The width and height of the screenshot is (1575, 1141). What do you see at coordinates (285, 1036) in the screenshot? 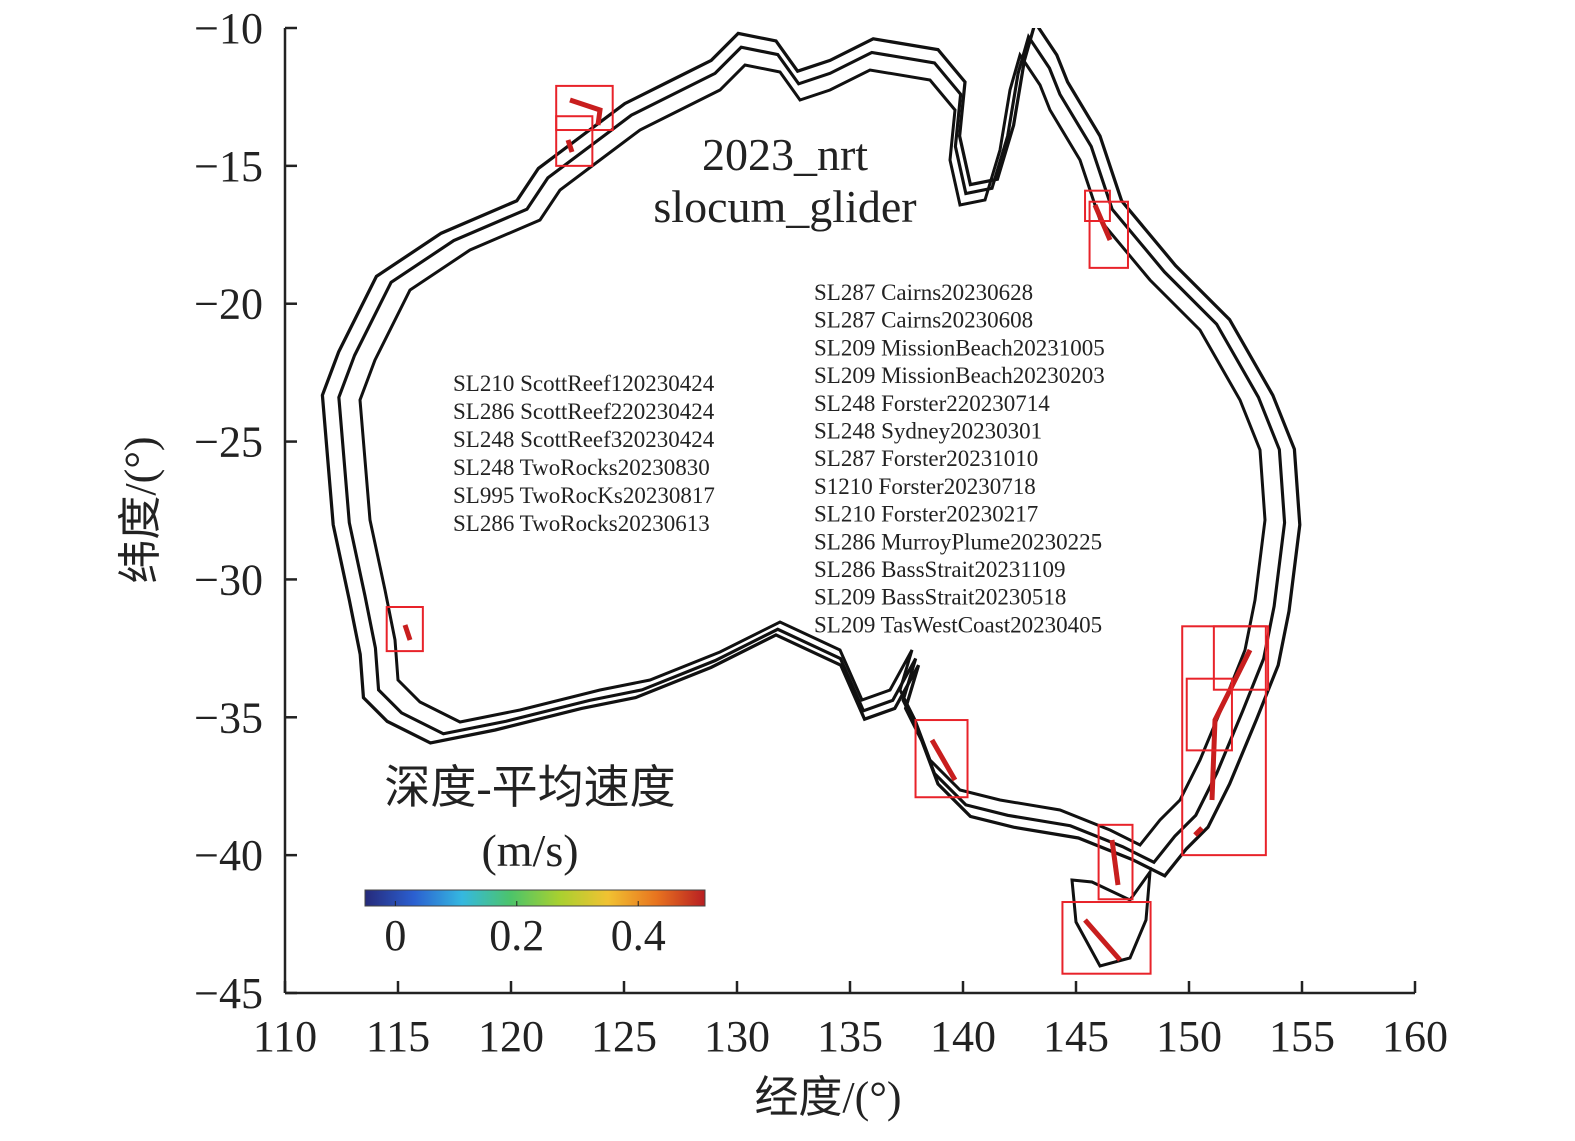
I see `x-tick-label: 110` at bounding box center [285, 1036].